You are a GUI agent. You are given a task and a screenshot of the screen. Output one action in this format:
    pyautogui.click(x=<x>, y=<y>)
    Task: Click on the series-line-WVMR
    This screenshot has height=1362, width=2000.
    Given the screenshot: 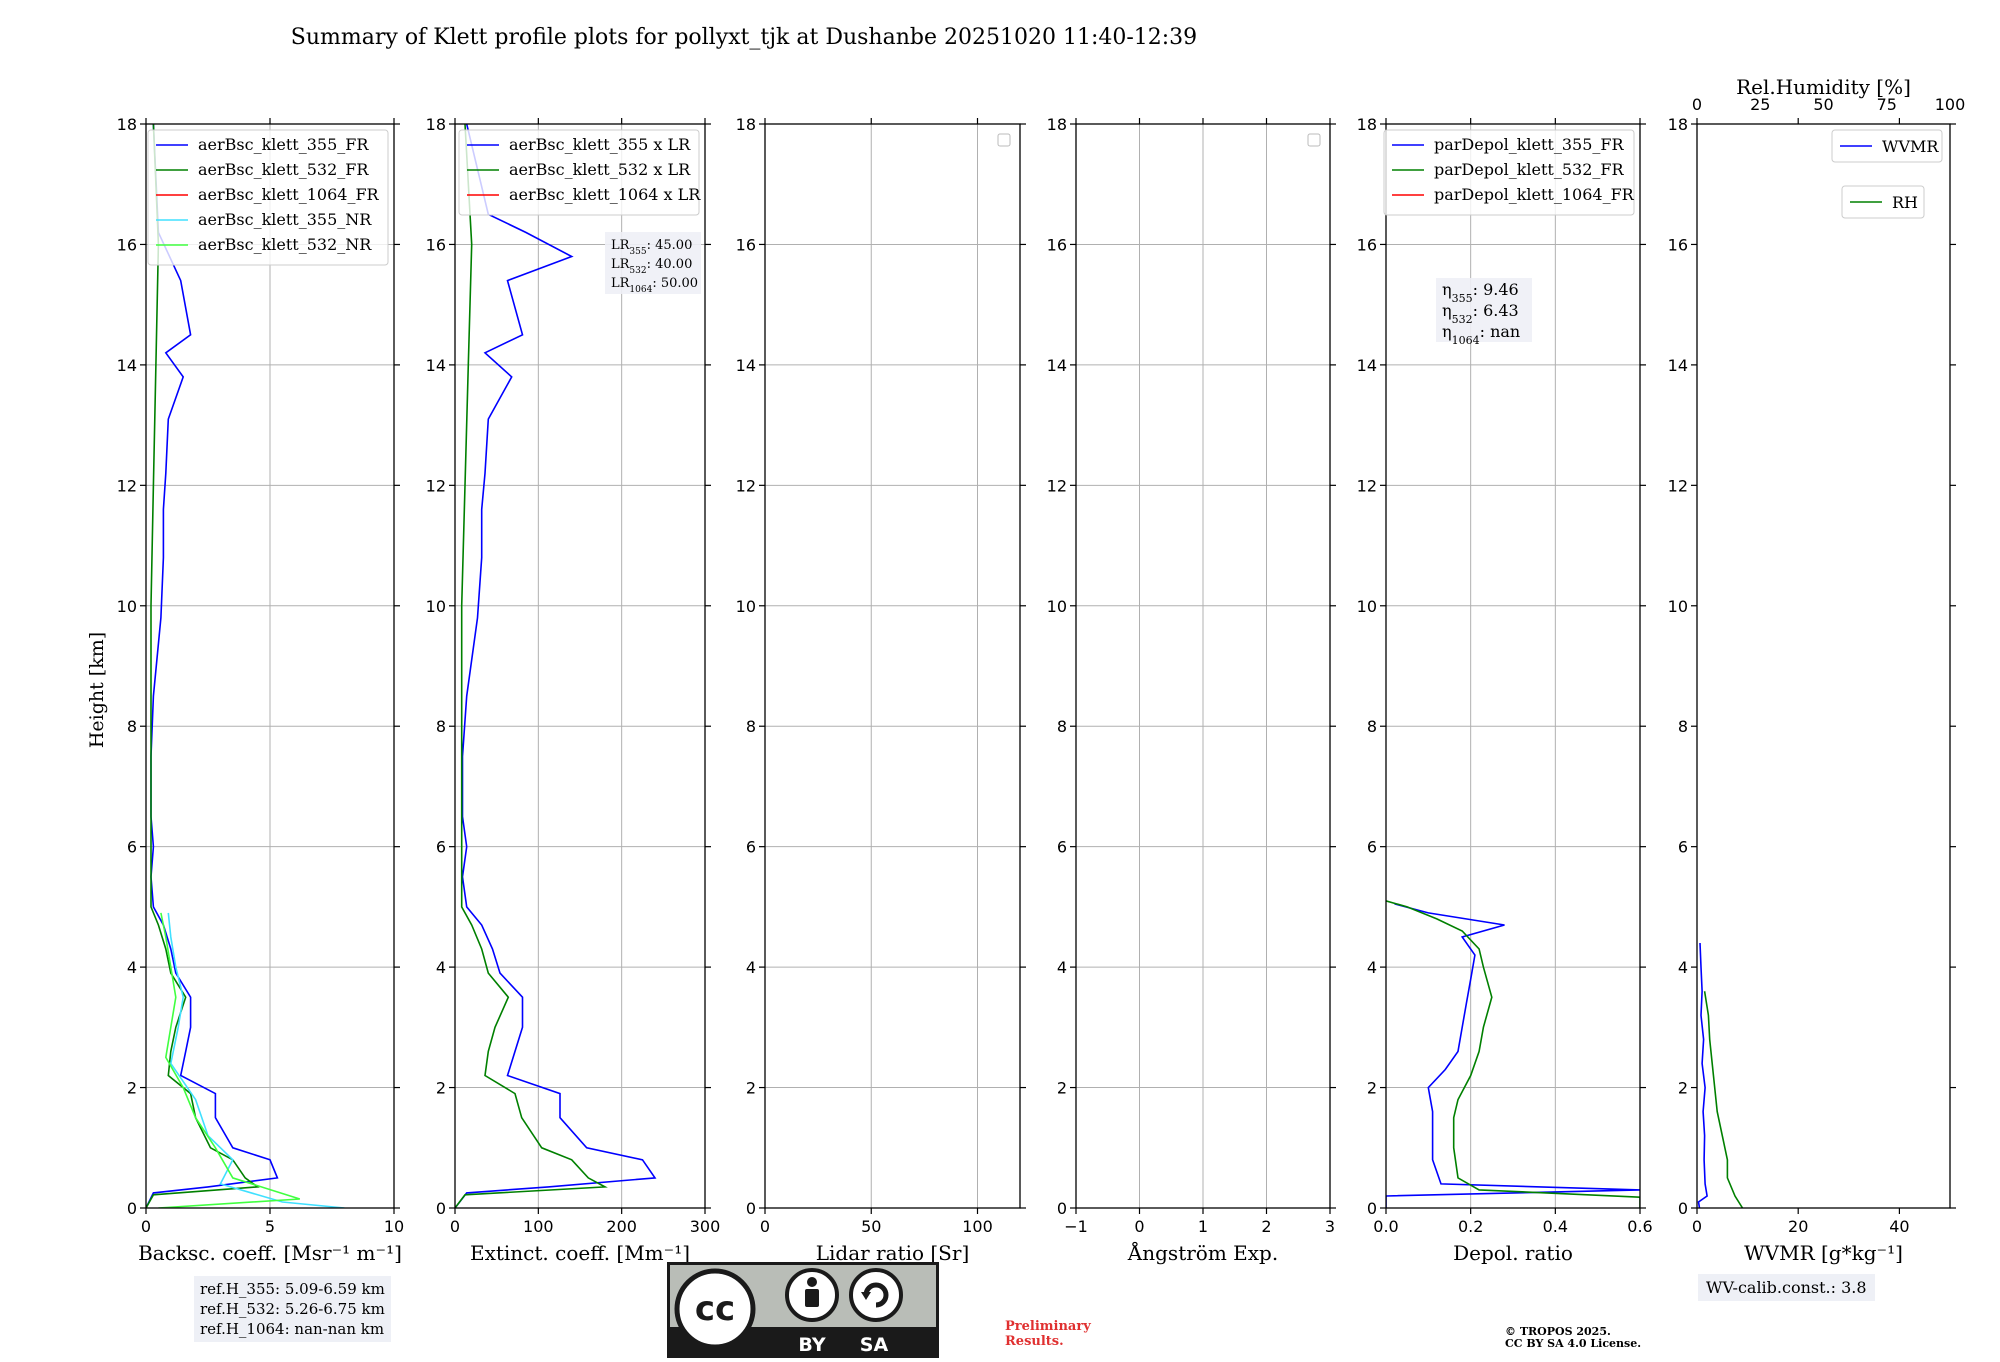 What is the action you would take?
    pyautogui.click(x=1702, y=1075)
    